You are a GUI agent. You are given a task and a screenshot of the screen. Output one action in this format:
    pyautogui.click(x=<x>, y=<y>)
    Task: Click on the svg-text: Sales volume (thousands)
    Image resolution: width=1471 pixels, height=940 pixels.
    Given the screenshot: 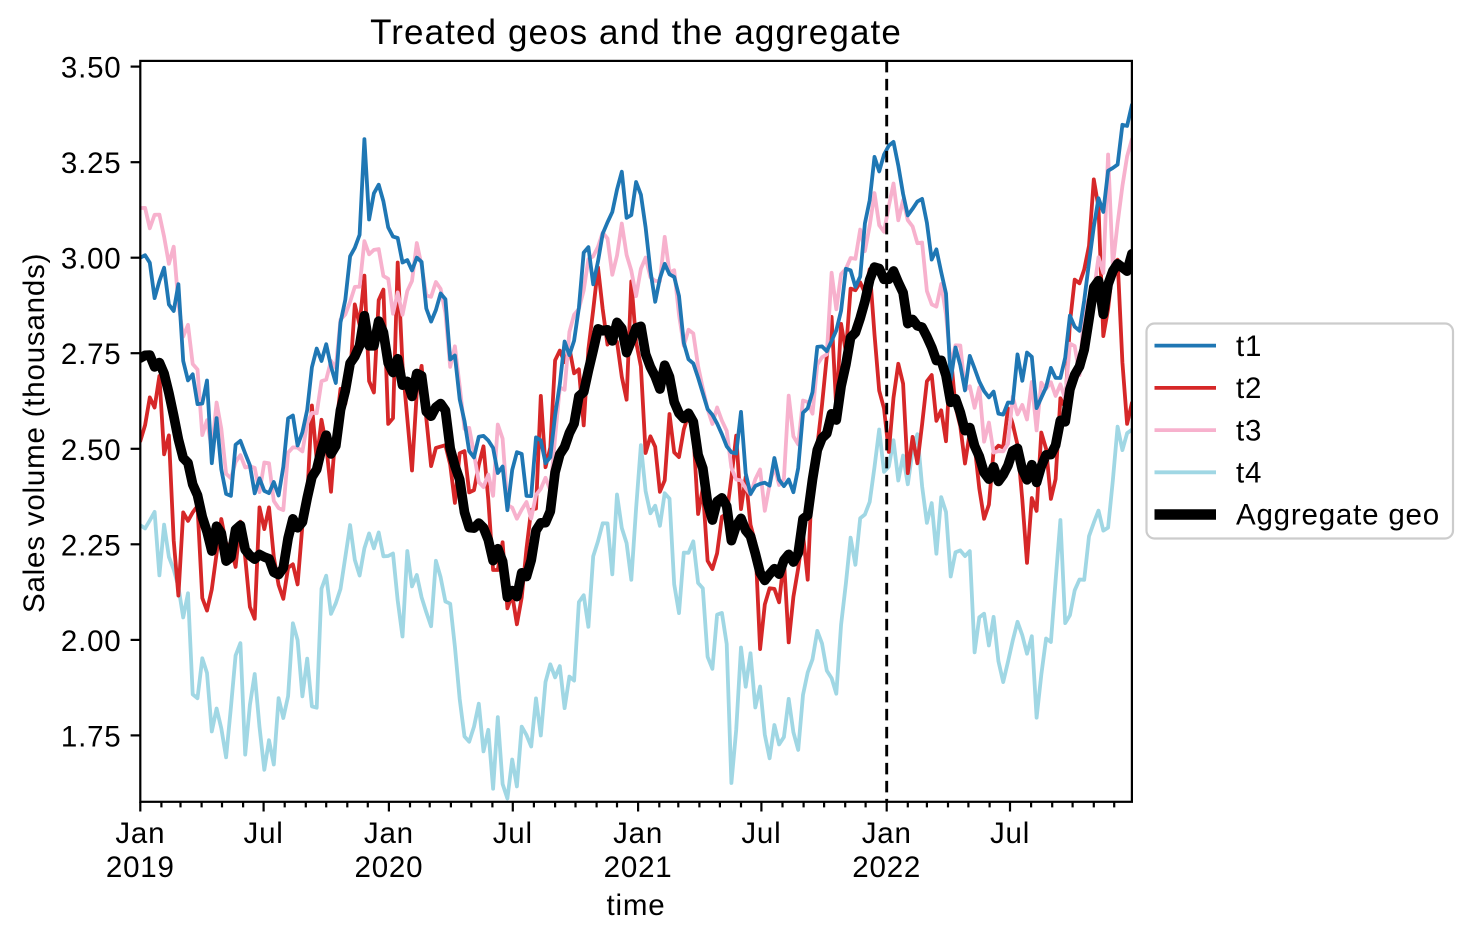 What is the action you would take?
    pyautogui.click(x=34, y=433)
    